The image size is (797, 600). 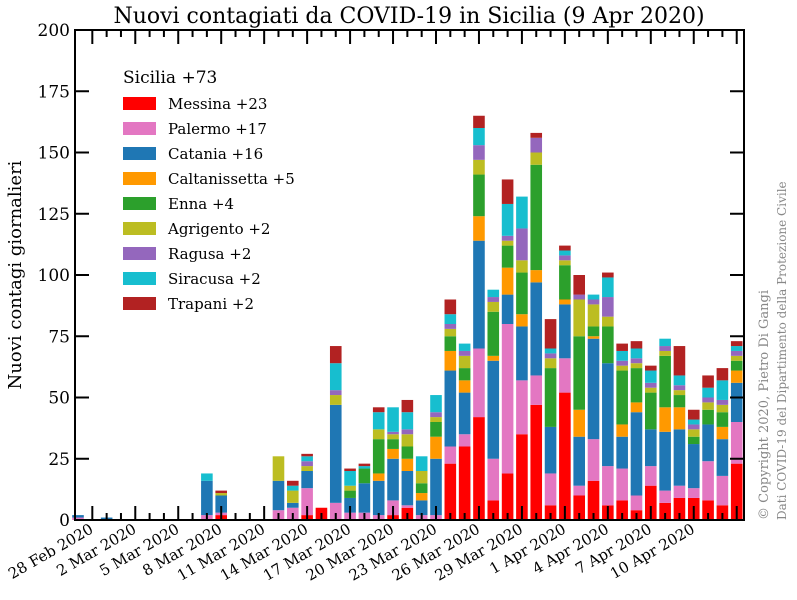 What do you see at coordinates (54, 215) in the screenshot?
I see `y-tick-label: 125` at bounding box center [54, 215].